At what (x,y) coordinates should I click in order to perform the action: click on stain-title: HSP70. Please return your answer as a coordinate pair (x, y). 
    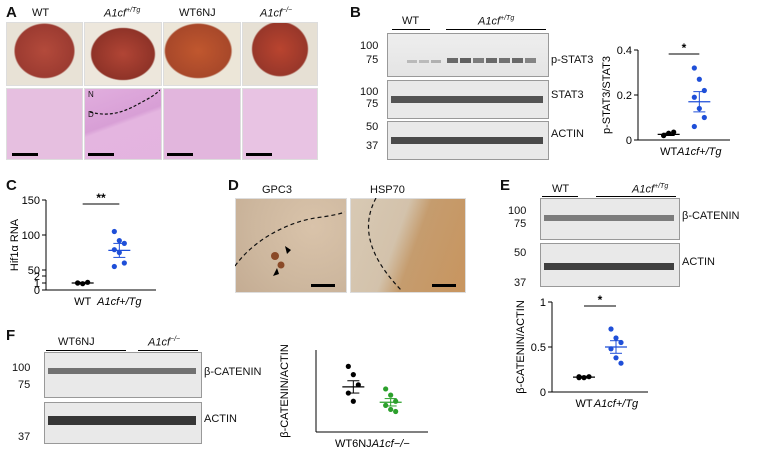
    Looking at the image, I should click on (387, 190).